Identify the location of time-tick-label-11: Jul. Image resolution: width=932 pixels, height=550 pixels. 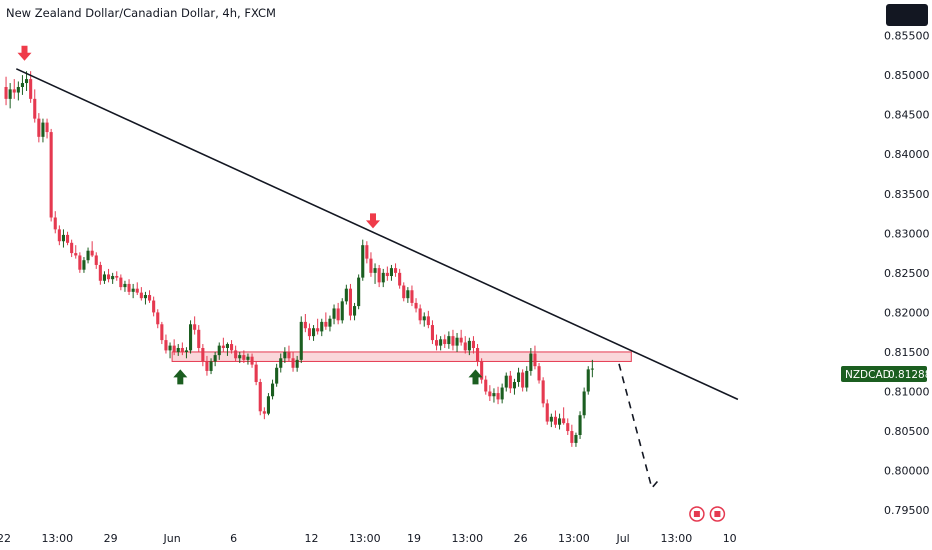
(622, 538).